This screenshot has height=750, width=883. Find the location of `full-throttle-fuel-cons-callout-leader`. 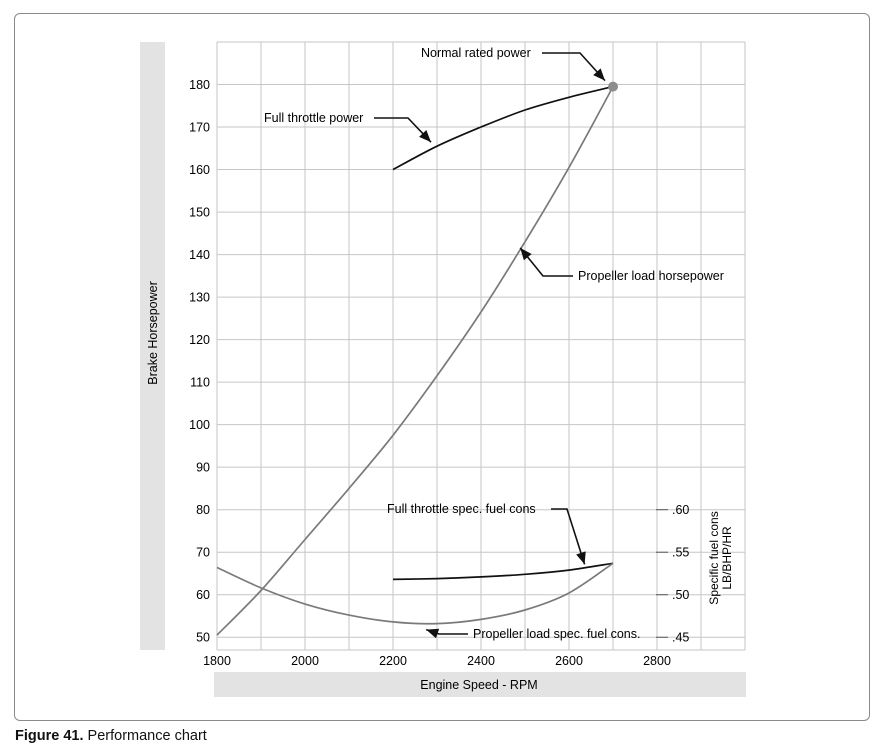

full-throttle-fuel-cons-callout-leader is located at coordinates (568, 536).